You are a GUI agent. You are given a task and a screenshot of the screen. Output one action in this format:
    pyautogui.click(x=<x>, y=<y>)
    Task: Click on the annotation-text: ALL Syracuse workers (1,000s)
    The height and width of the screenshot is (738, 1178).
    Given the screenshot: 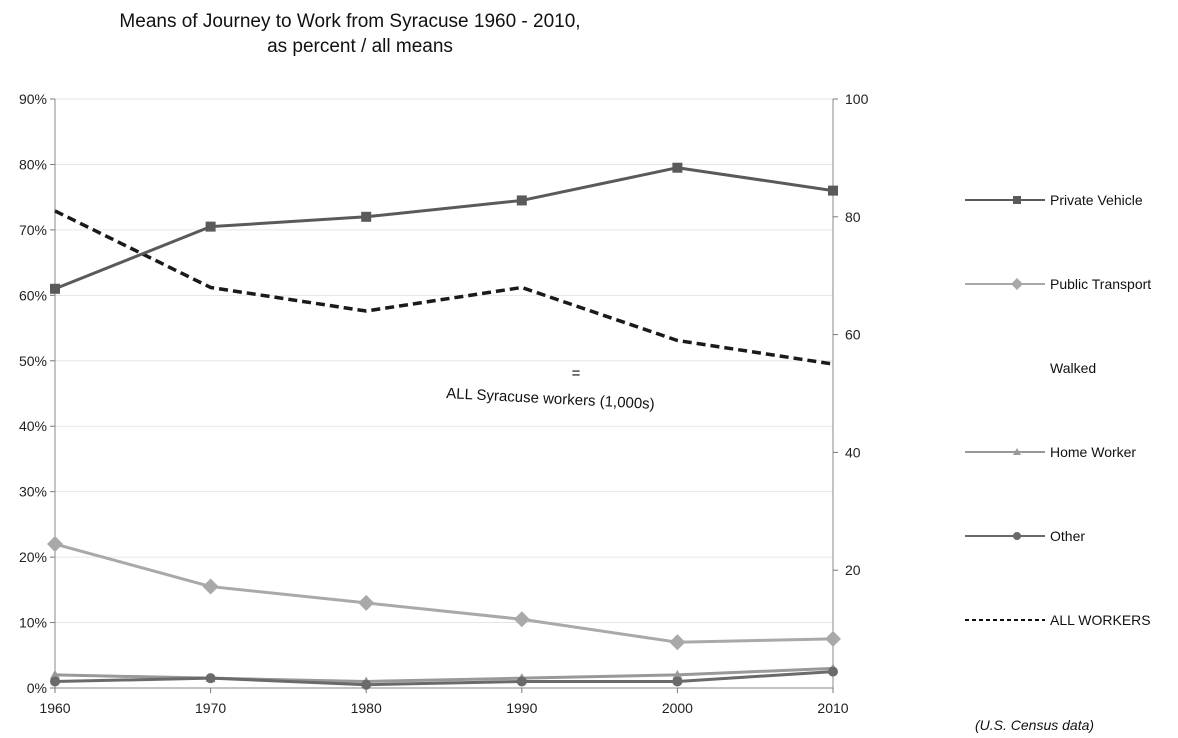 What is the action you would take?
    pyautogui.click(x=550, y=399)
    